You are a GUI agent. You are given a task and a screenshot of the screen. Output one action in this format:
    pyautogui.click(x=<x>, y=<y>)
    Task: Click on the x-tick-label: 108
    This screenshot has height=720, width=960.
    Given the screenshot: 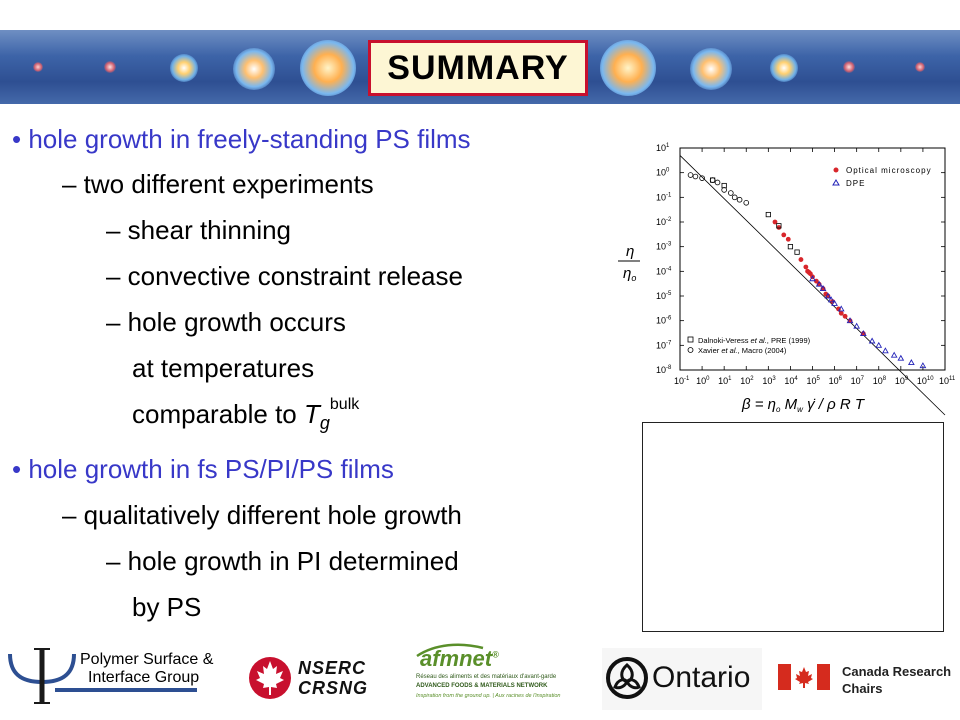 What is the action you would take?
    pyautogui.click(x=880, y=381)
    